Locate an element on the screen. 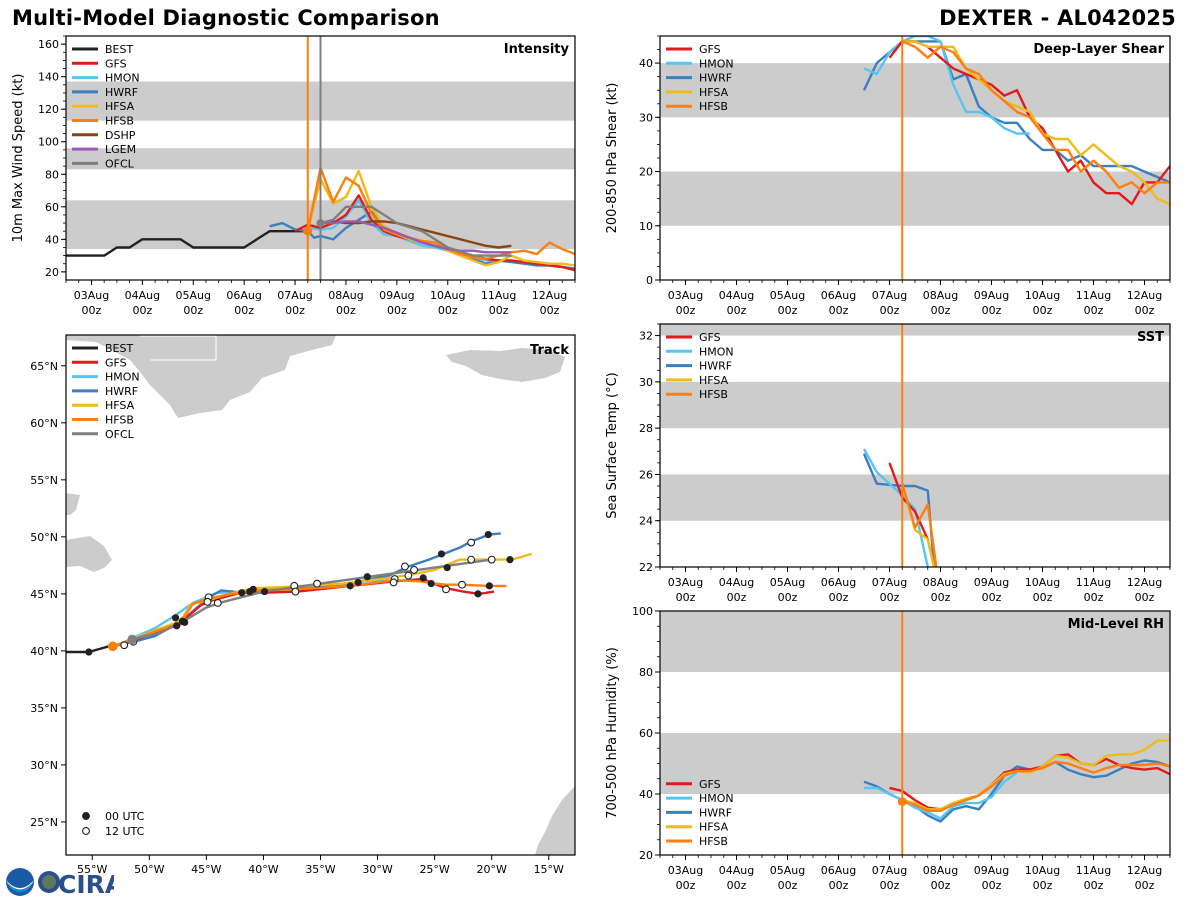  figure-title: Multi-Model Diagnostic Comparison is located at coordinates (226, 18).